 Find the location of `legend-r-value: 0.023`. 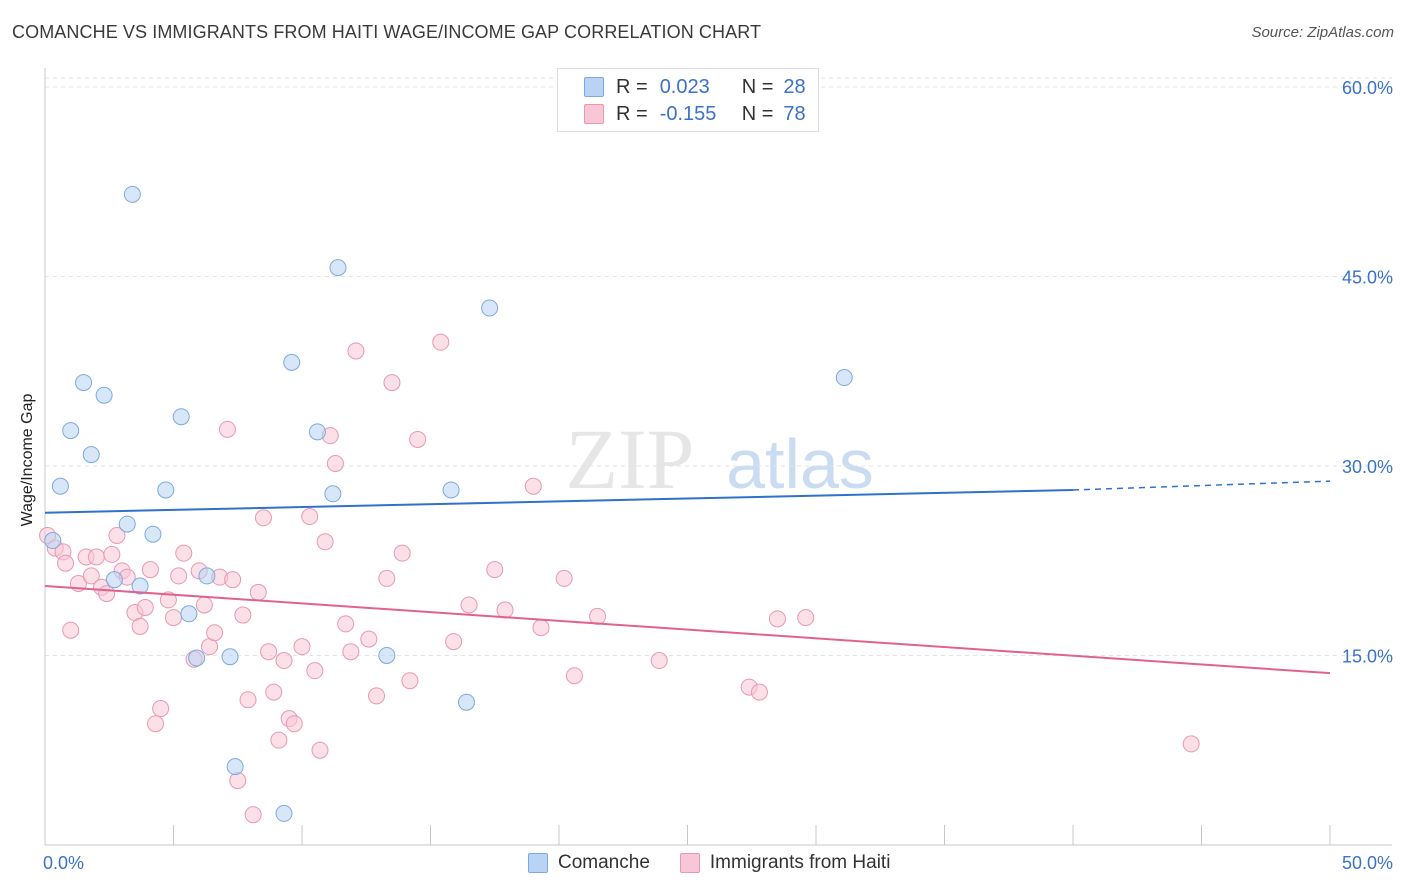

legend-r-value: 0.023 is located at coordinates (684, 86).